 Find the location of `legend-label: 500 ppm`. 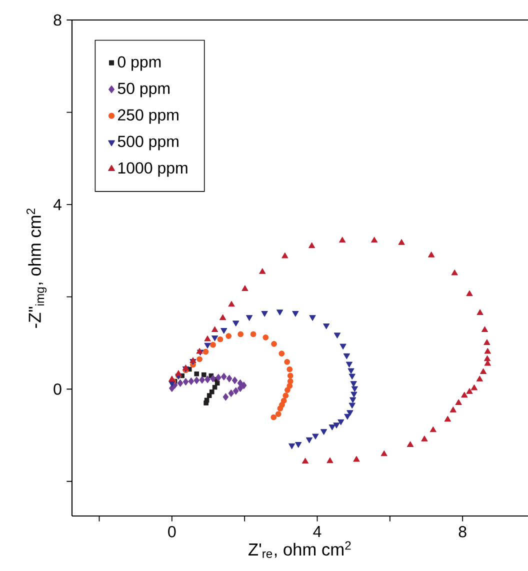

legend-label: 500 ppm is located at coordinates (148, 143).